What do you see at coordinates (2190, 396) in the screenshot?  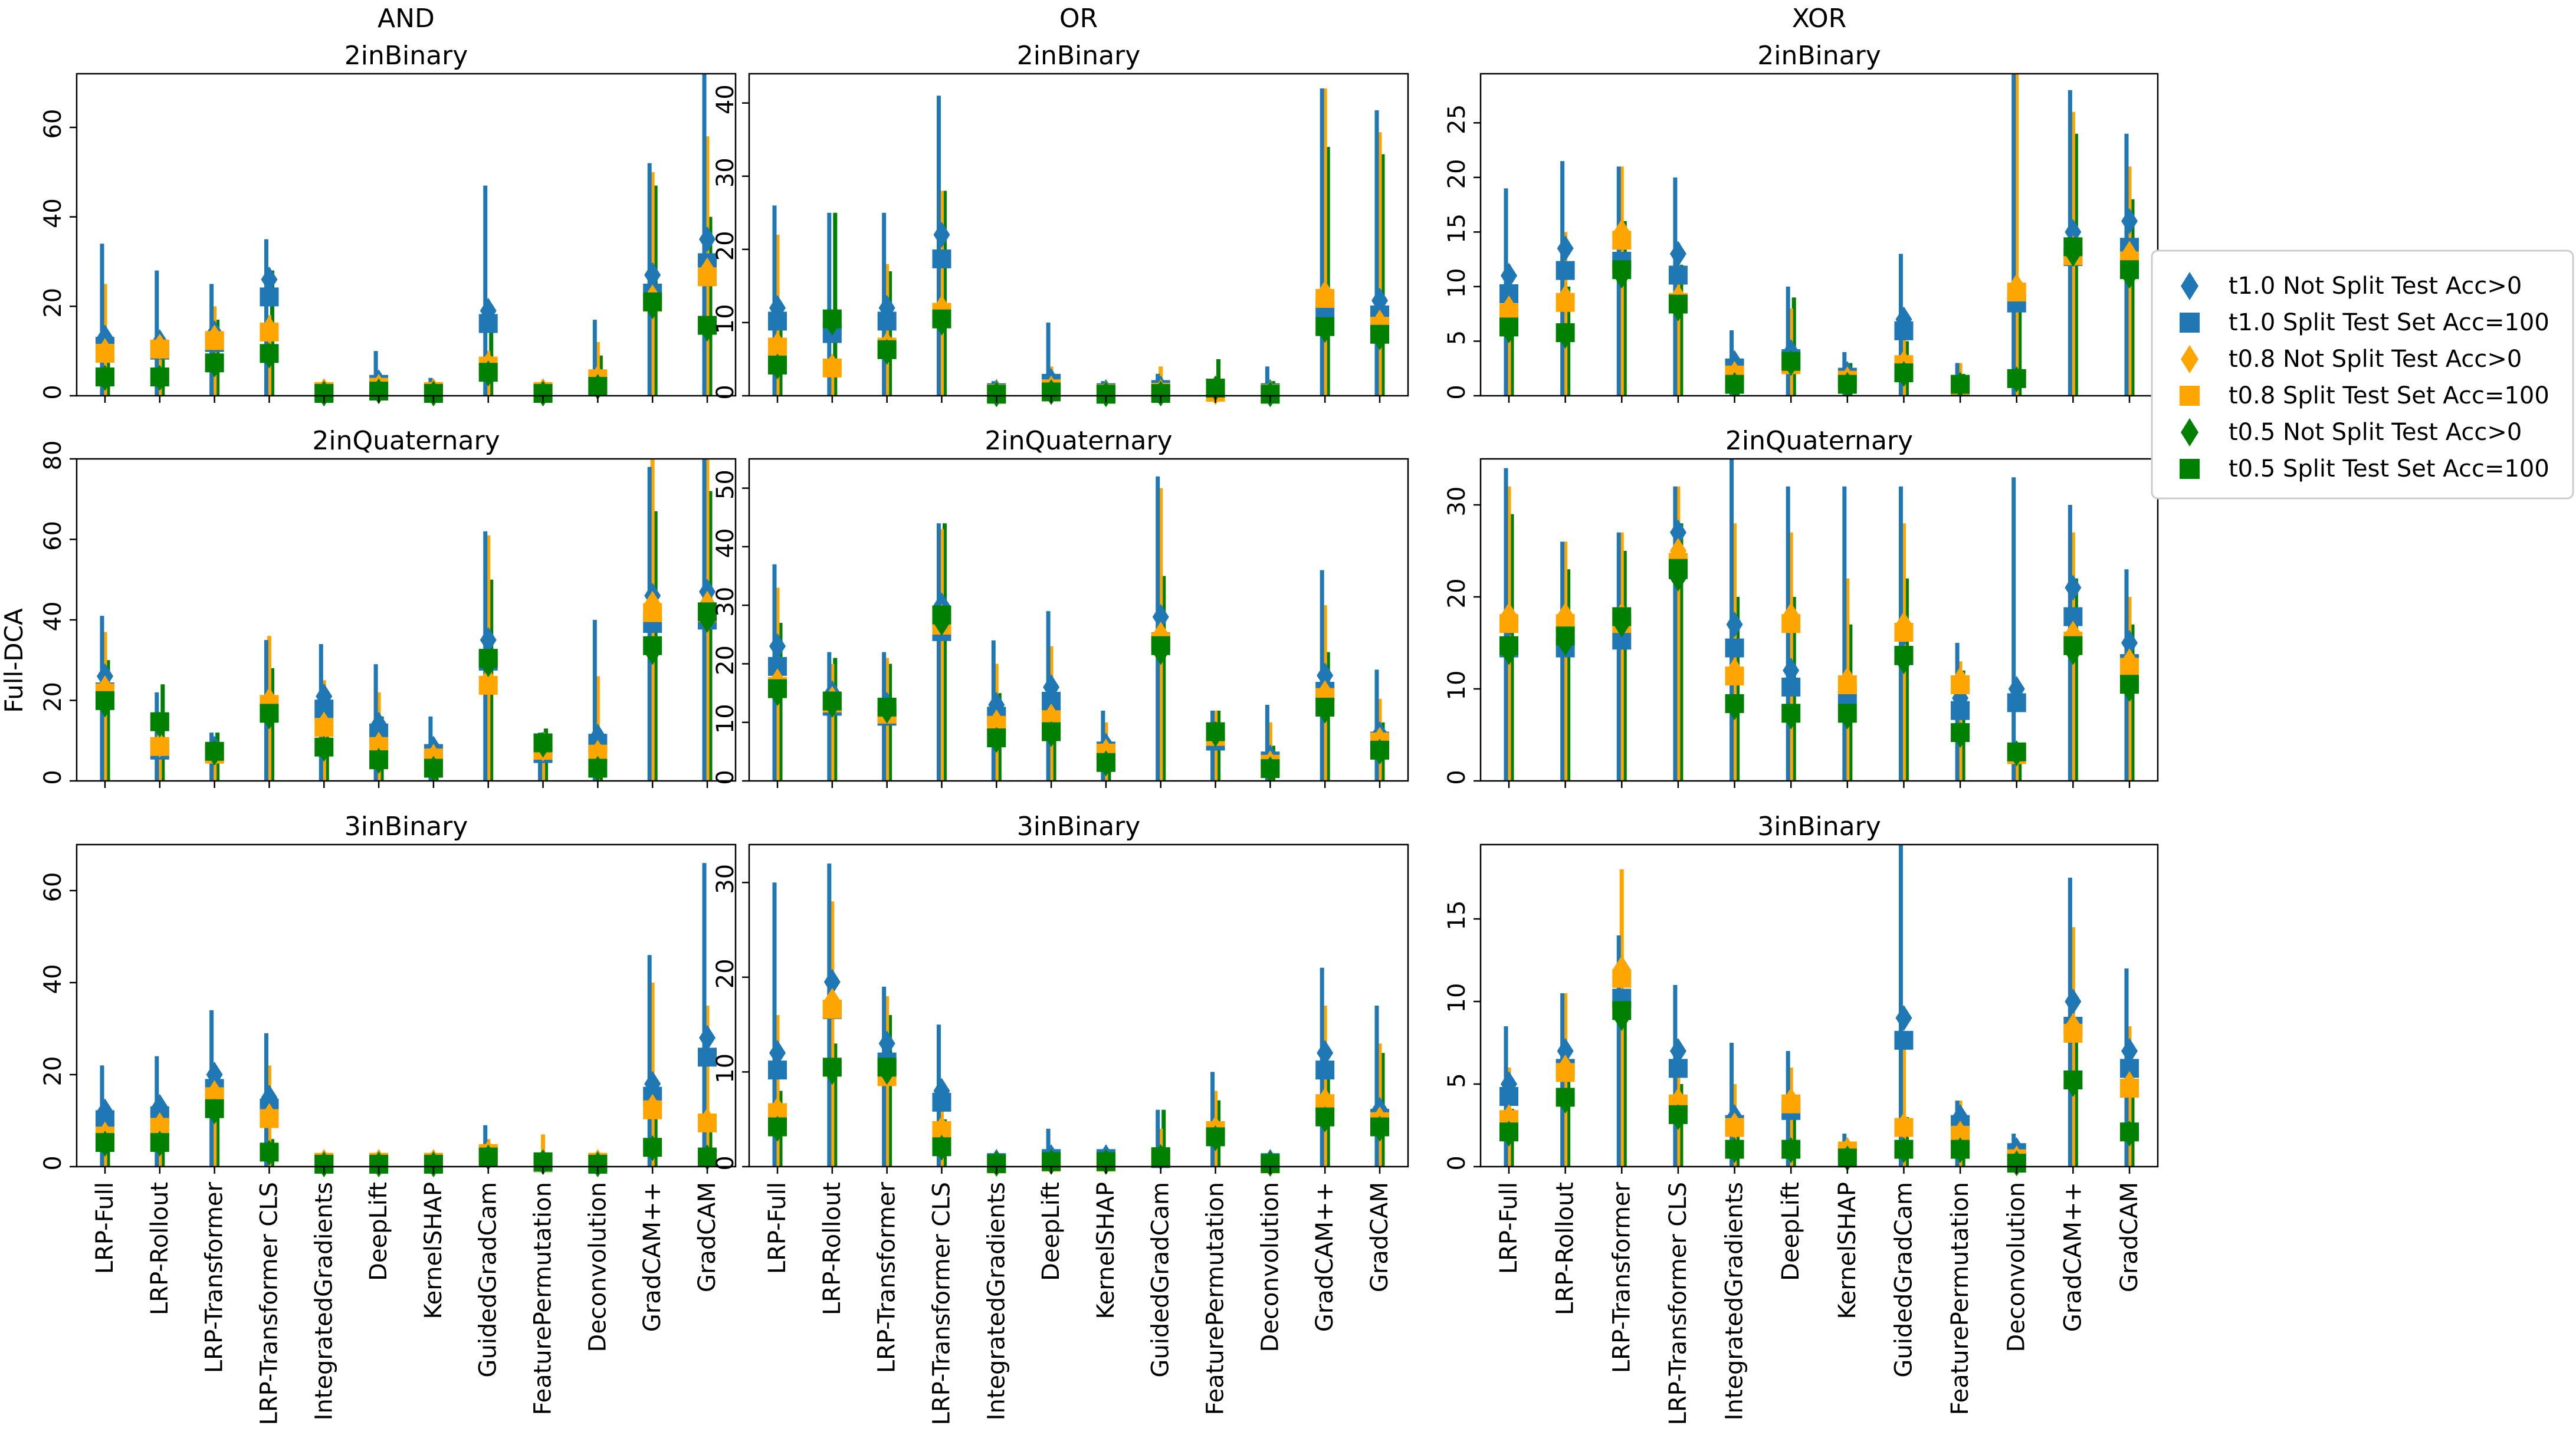 I see `legend-square-marker` at bounding box center [2190, 396].